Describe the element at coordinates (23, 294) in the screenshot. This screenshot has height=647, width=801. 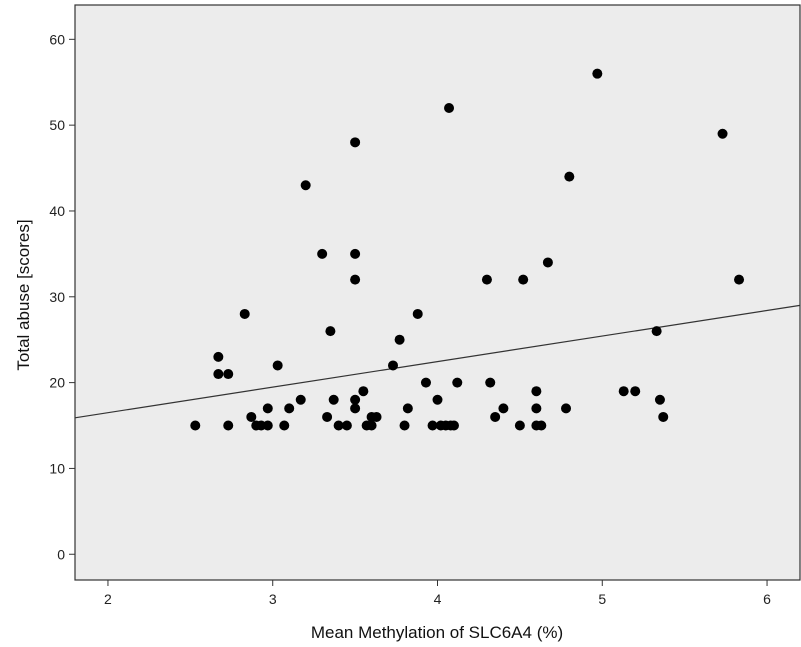
I see `y-axis-title: Total abuse [scores]` at that location.